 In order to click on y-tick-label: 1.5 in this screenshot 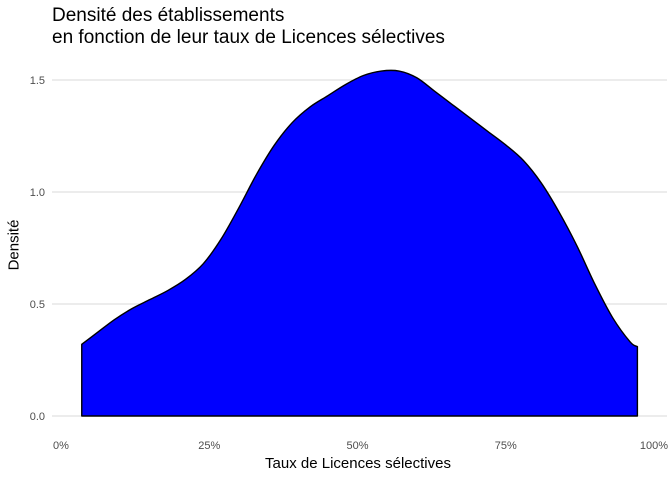, I will do `click(37, 81)`.